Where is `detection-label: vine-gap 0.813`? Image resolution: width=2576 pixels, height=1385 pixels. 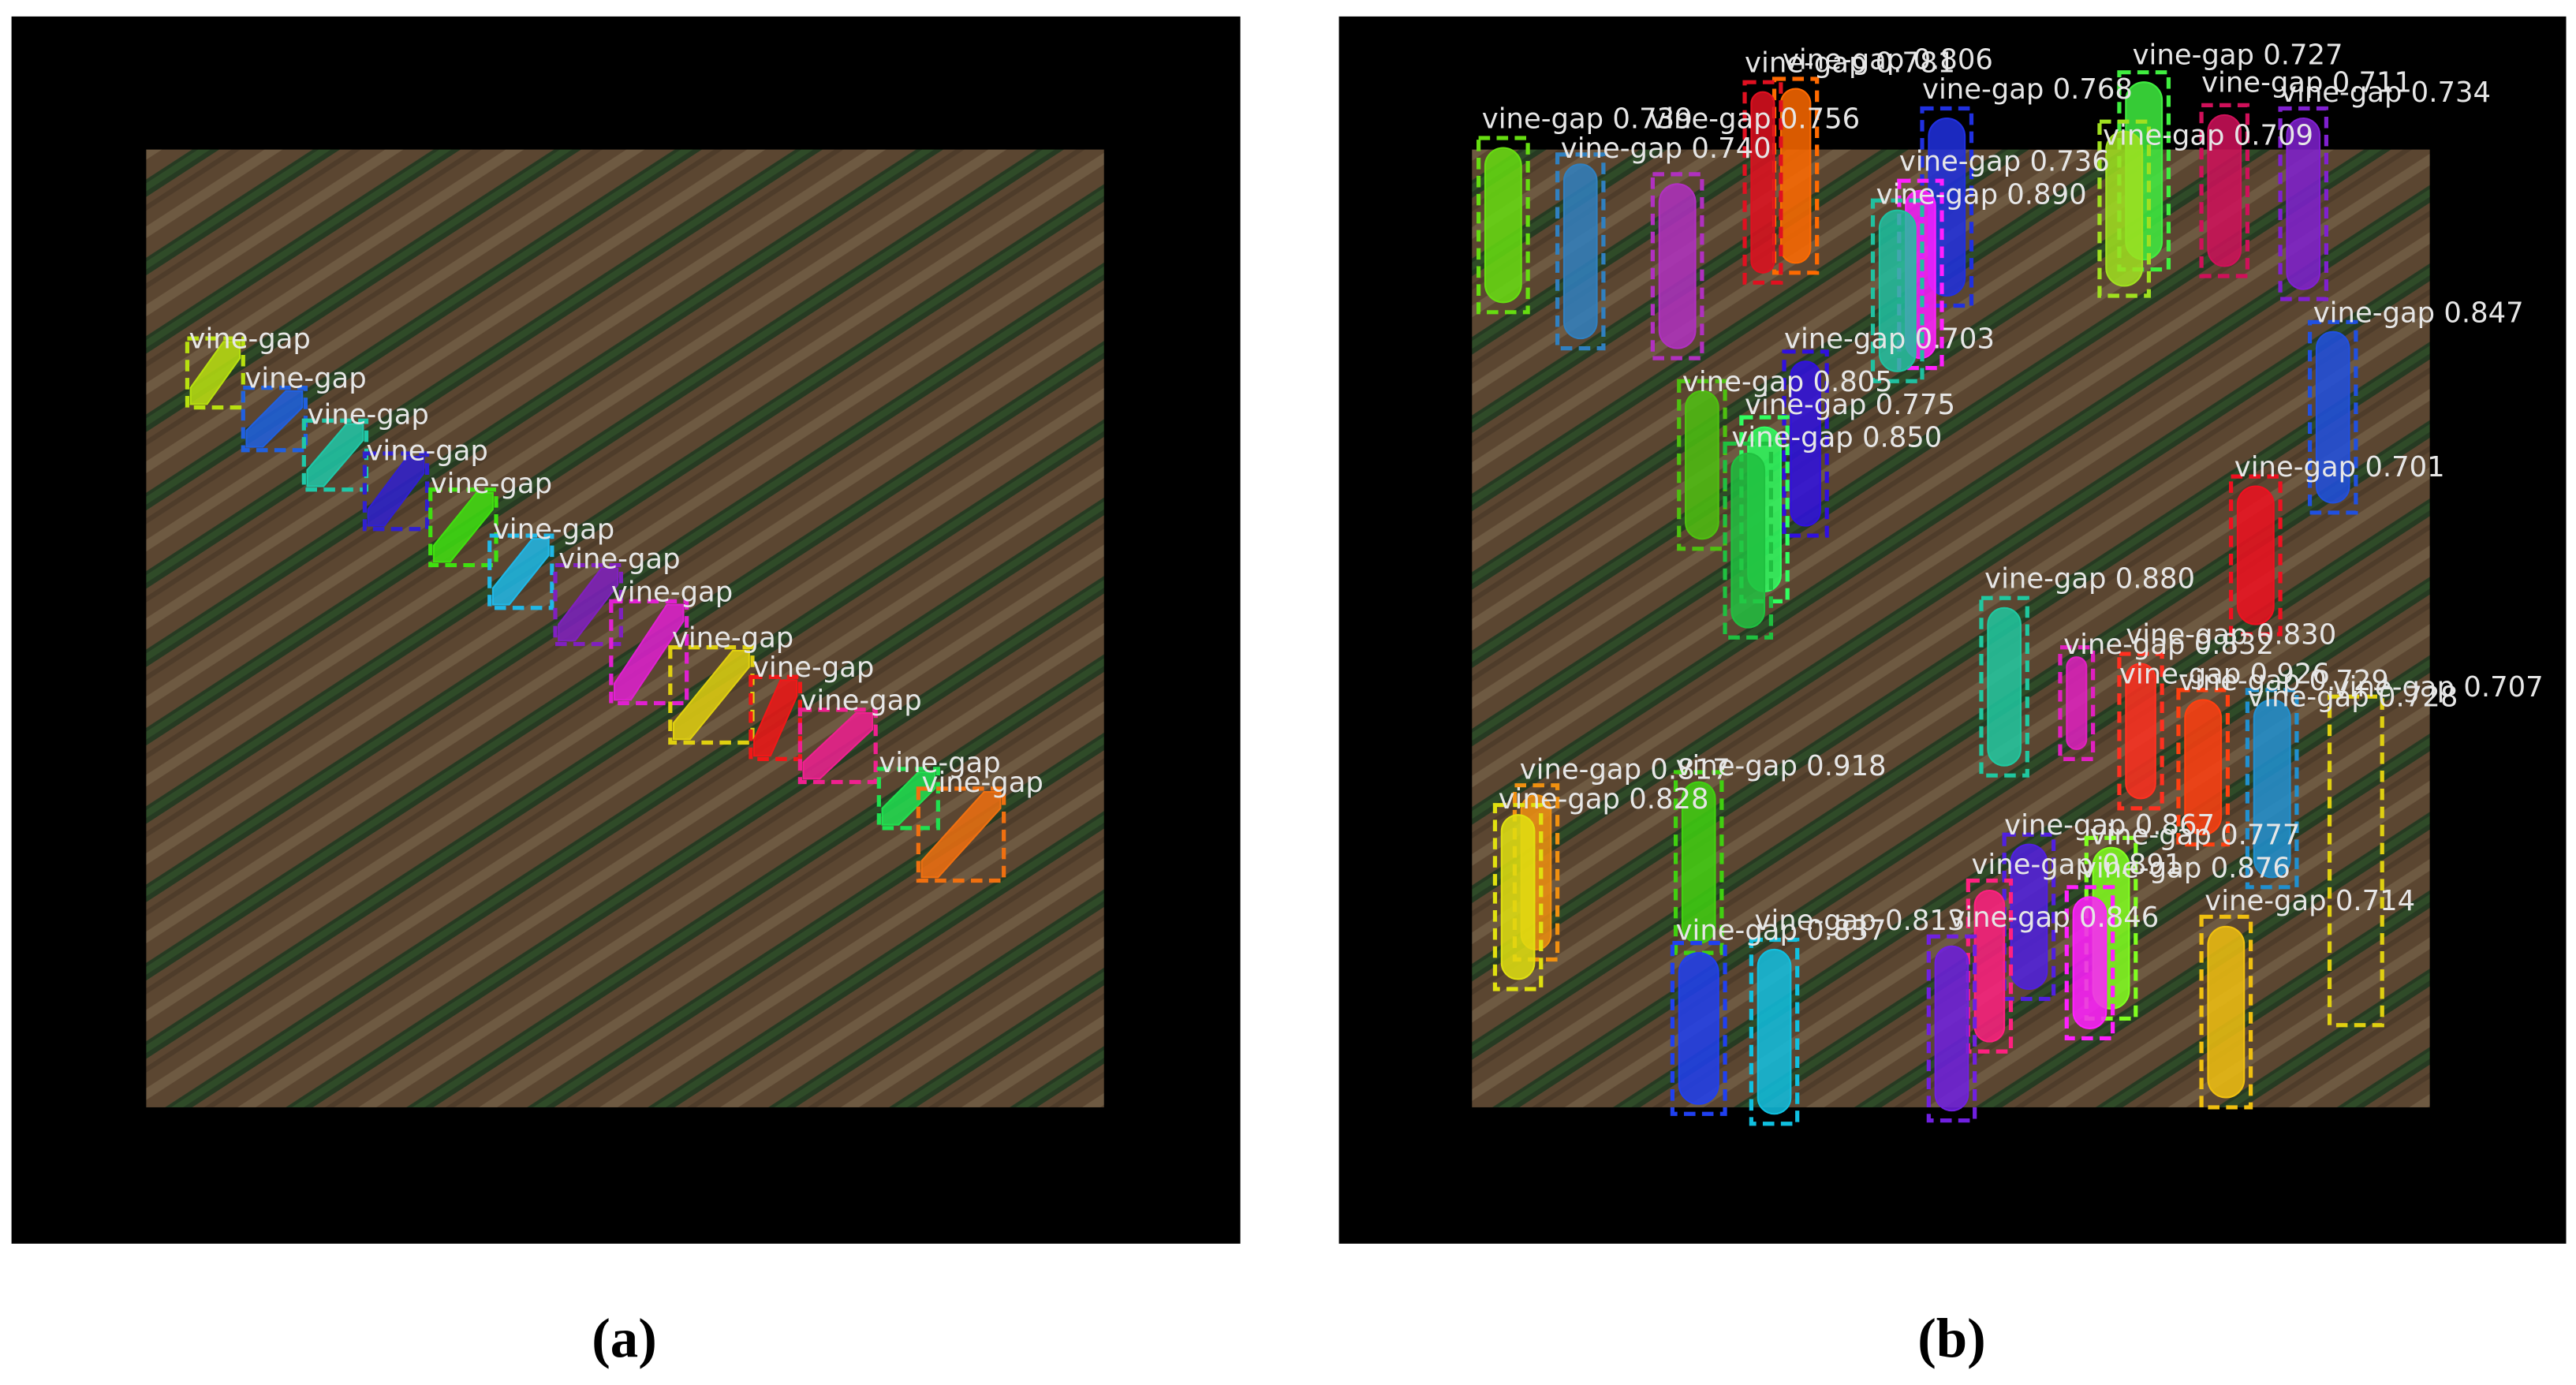 detection-label: vine-gap 0.813 is located at coordinates (1860, 921).